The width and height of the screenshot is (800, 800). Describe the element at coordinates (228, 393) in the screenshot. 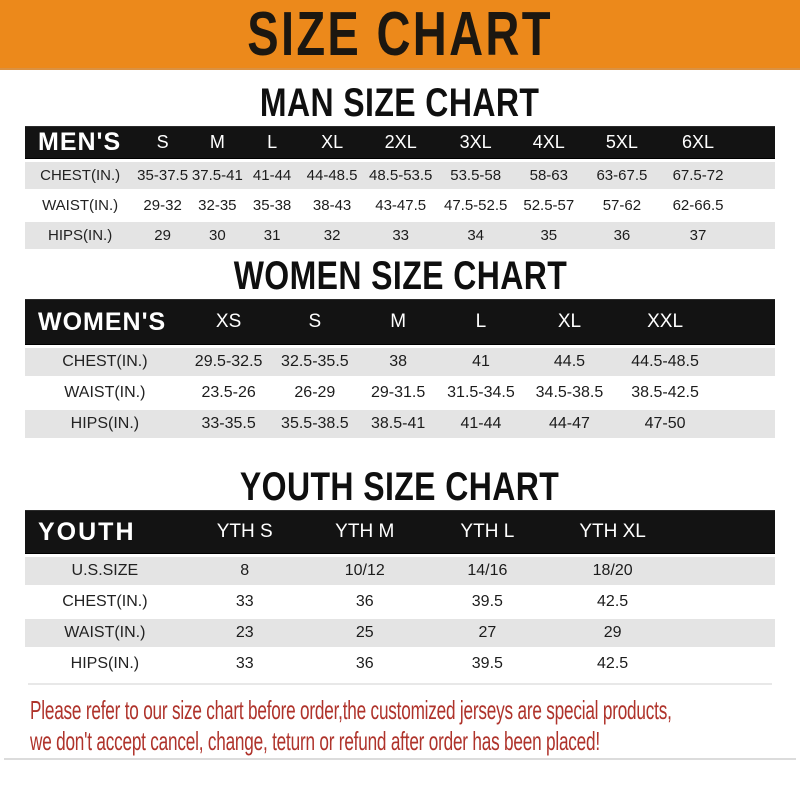

I see `women-waist-value: 23.5-26` at that location.